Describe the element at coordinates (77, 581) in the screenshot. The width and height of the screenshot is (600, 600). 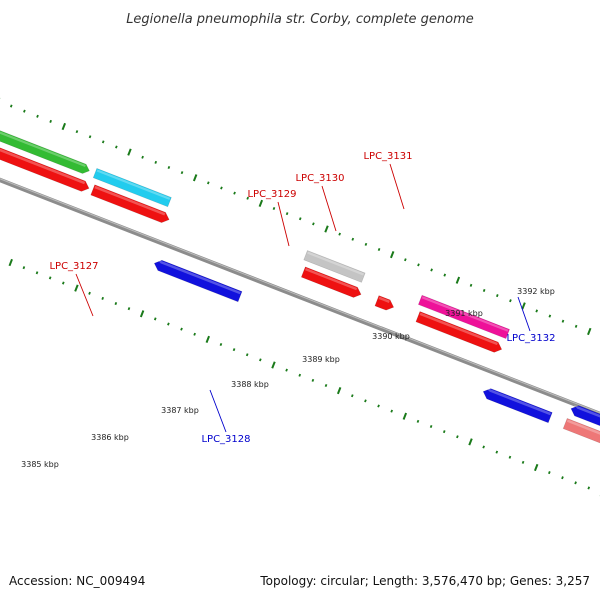
I see `accession-text: Accession: NC_009494` at that location.